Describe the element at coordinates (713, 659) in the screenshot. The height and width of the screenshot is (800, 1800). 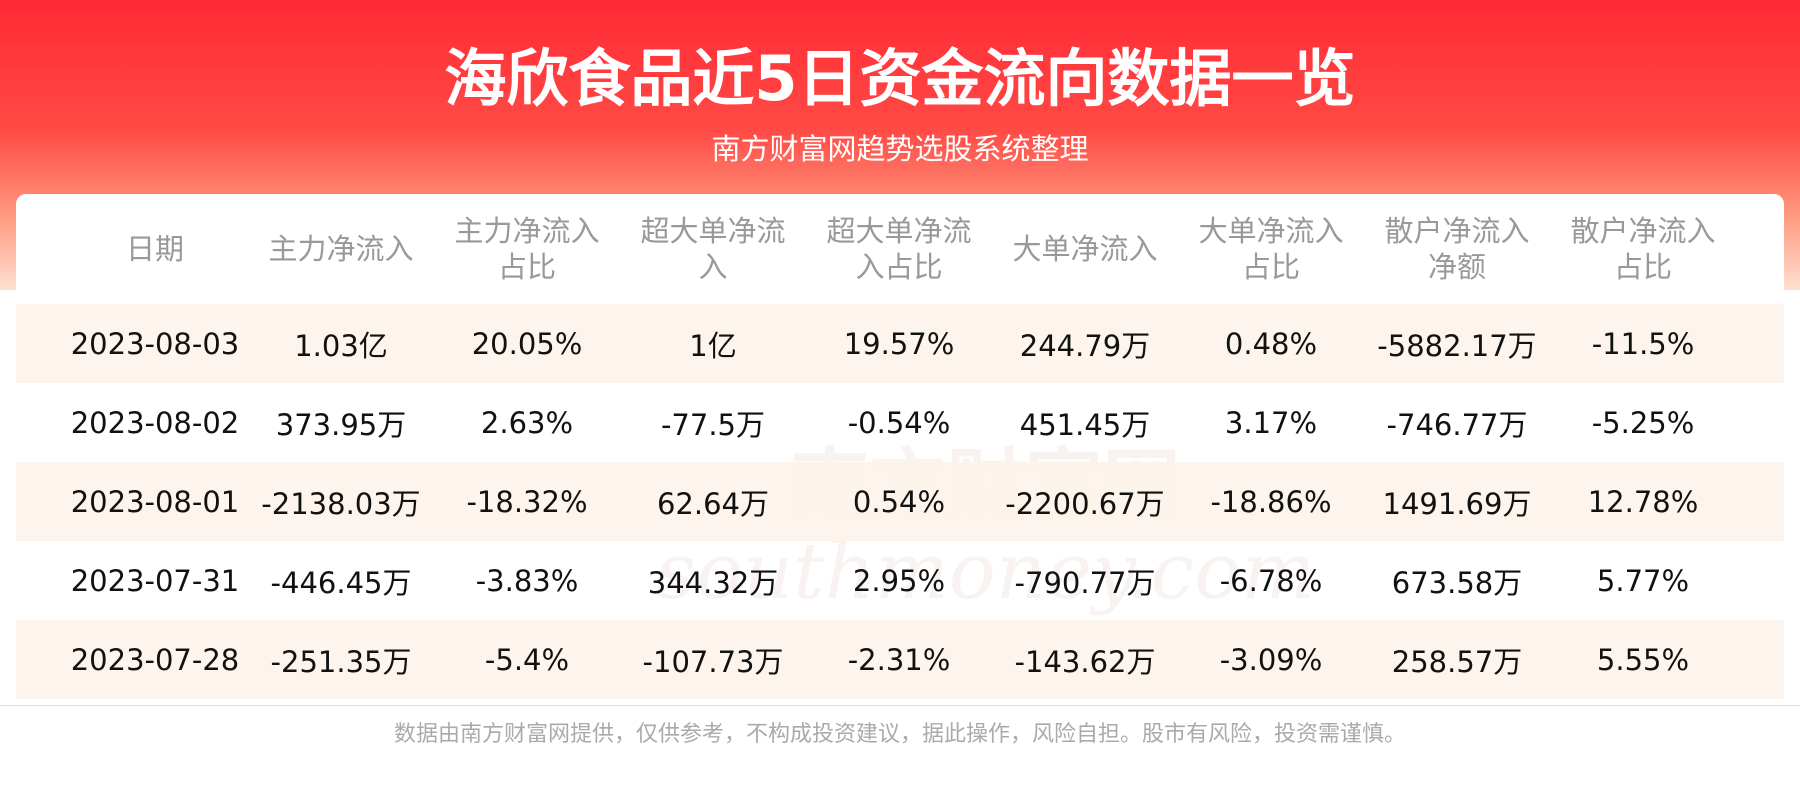
I see `table-cell: -107.73万` at that location.